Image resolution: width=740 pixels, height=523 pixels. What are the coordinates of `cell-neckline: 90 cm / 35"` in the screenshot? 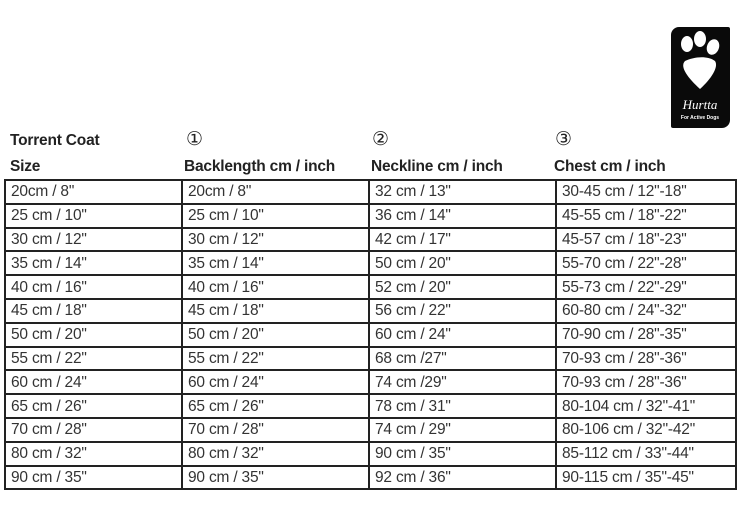 It's located at (462, 453).